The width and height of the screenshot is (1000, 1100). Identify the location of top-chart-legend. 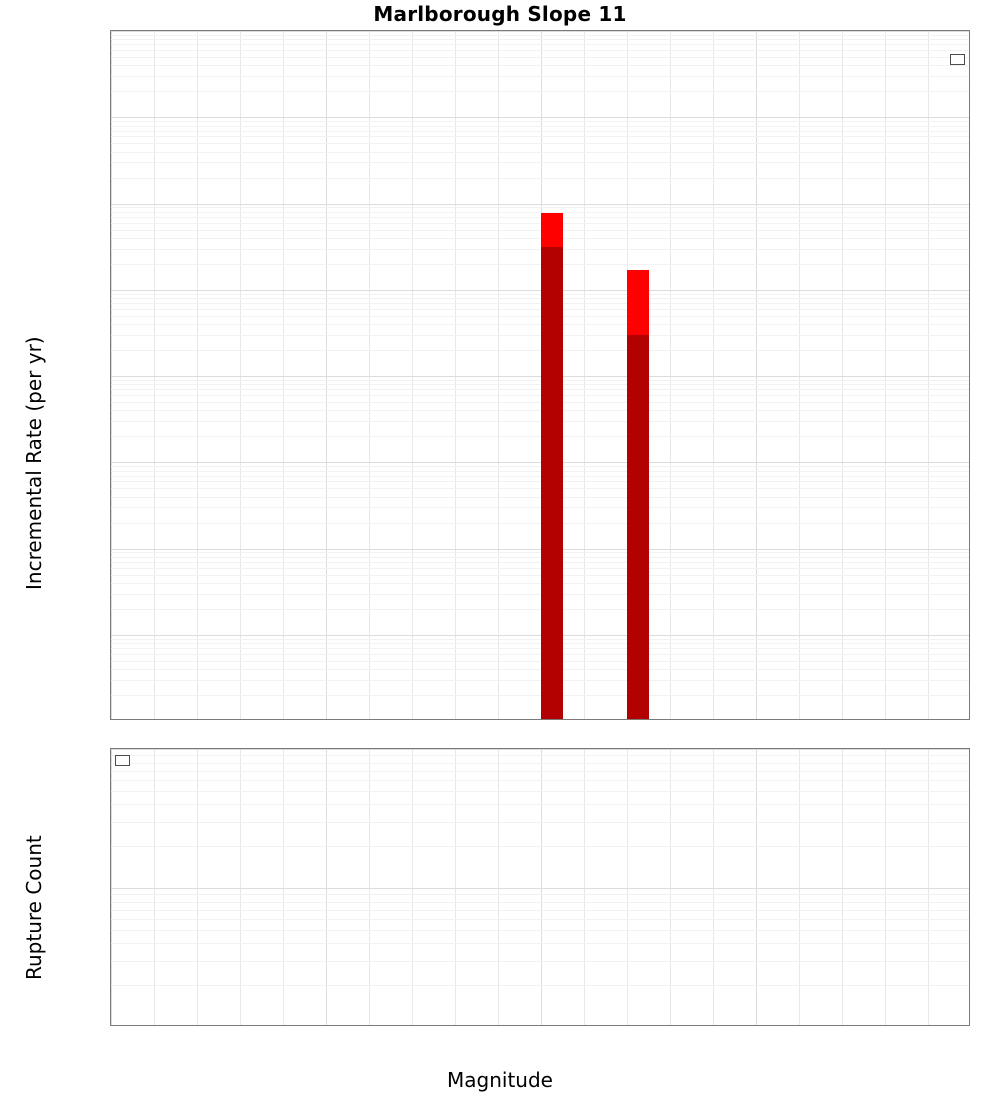
(957, 59).